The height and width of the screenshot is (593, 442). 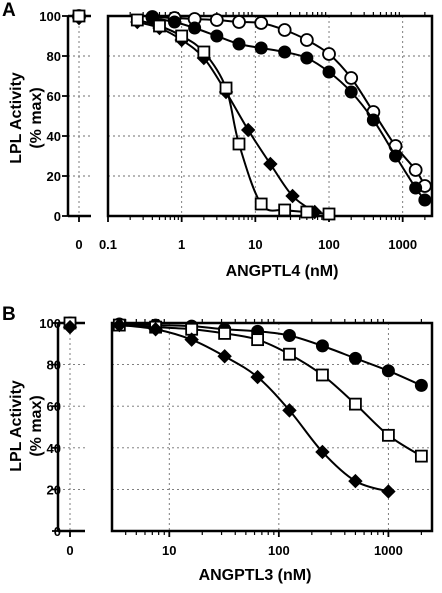 I want to click on panel-a-xtick-label-4: 100, so click(x=329, y=244).